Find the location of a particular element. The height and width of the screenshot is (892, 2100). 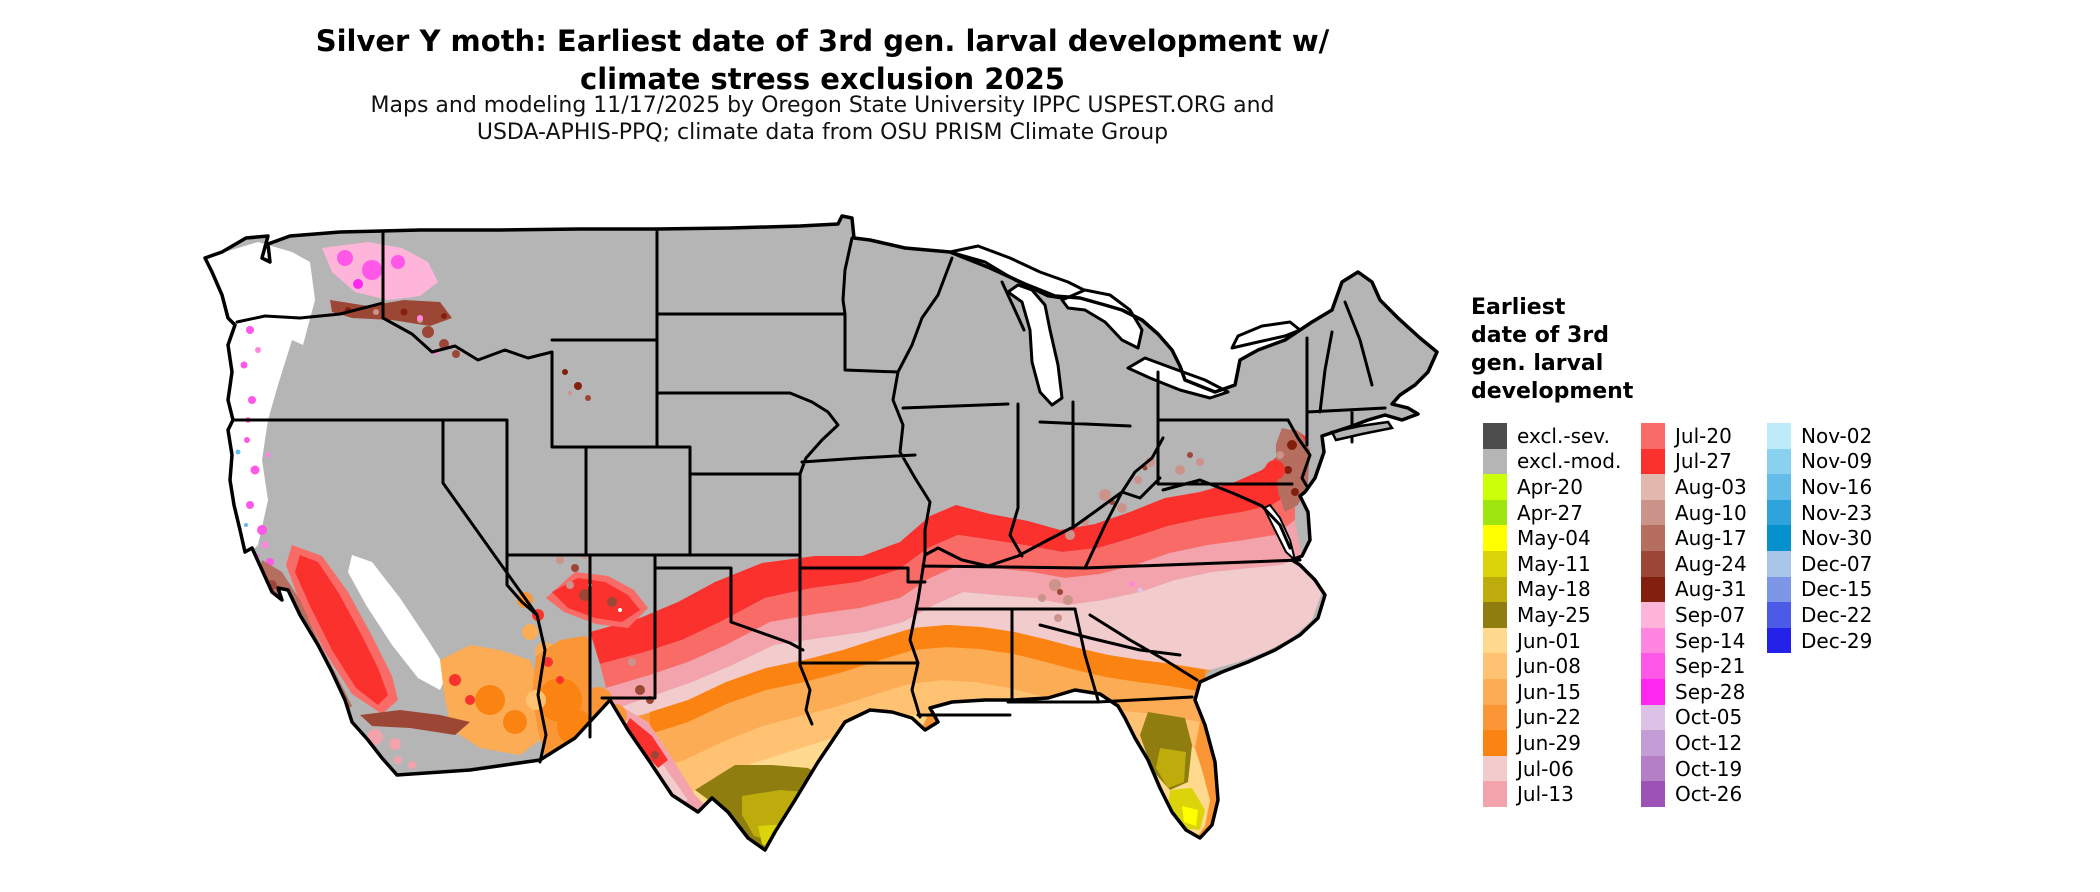

legend-label: Oct-26 is located at coordinates (1709, 794).